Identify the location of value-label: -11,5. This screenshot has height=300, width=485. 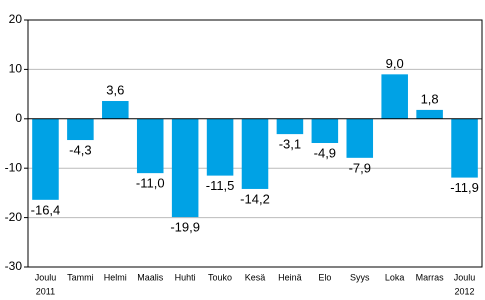
(220, 185).